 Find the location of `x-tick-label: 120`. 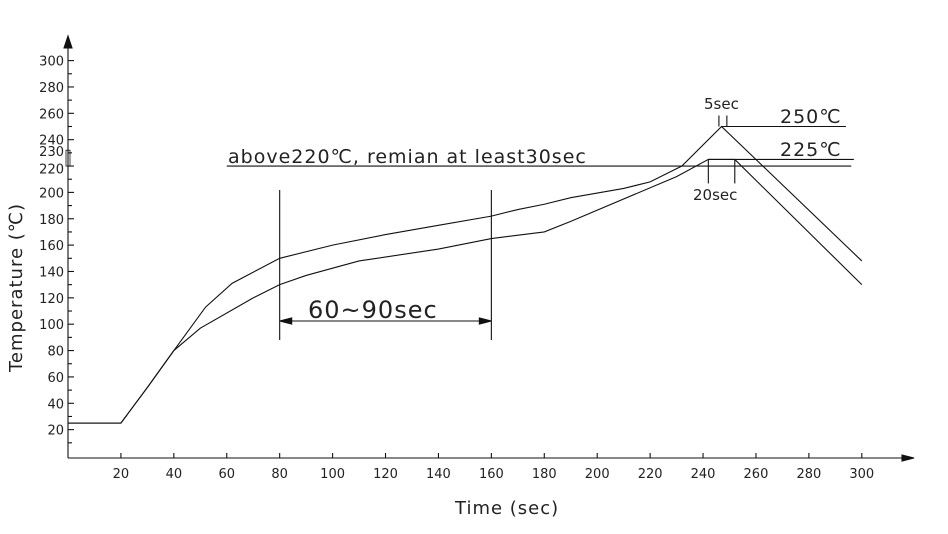

x-tick-label: 120 is located at coordinates (385, 474).